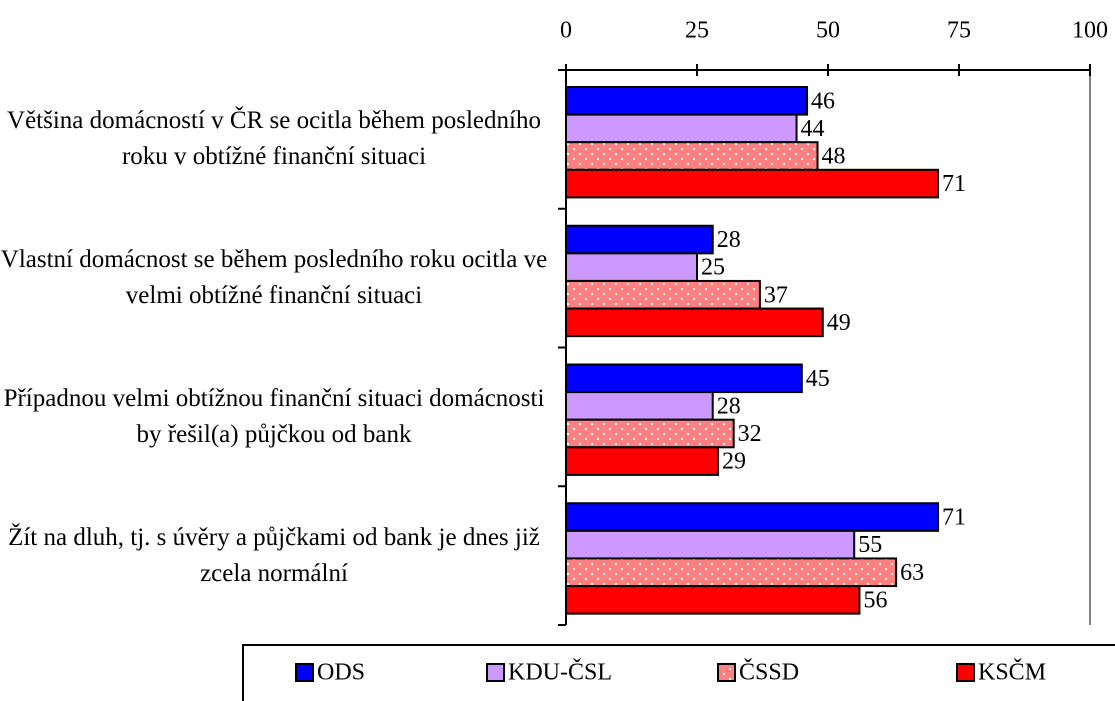  Describe the element at coordinates (750, 434) in the screenshot. I see `value-label: 32` at that location.